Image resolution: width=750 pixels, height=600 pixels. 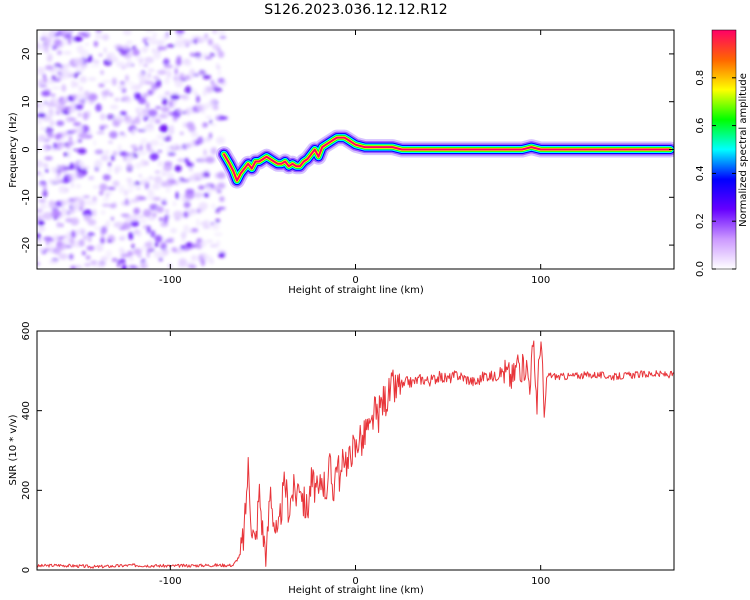 I want to click on colorbar-frame, so click(x=724, y=149).